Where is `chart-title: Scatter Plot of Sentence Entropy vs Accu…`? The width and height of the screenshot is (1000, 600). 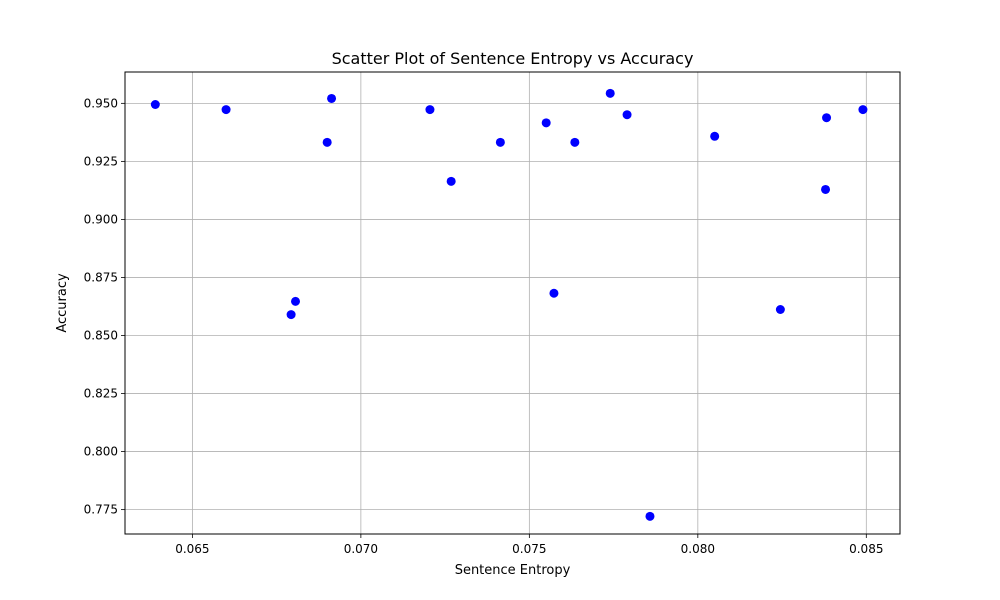 chart-title: Scatter Plot of Sentence Entropy vs Accu… is located at coordinates (513, 58).